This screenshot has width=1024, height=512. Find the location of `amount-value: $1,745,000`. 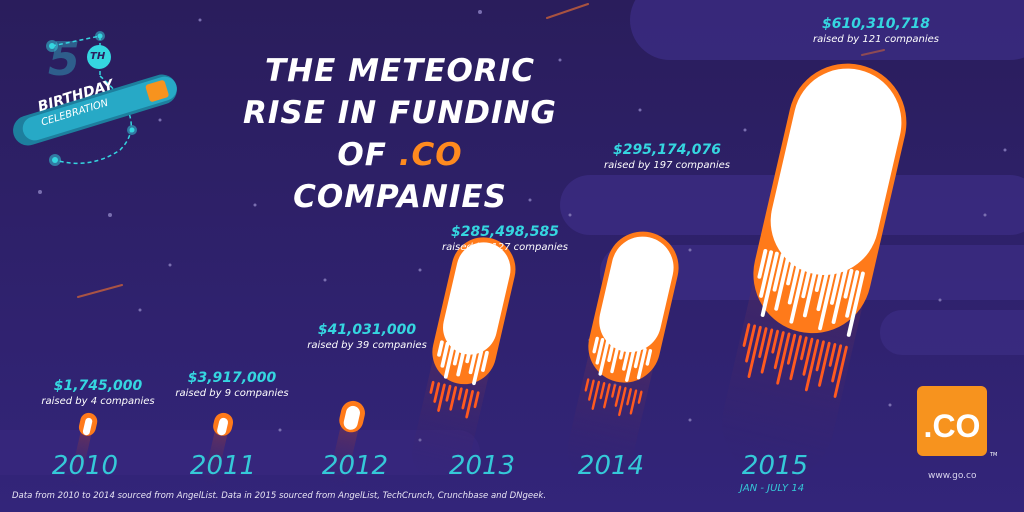

amount-value: $1,745,000 is located at coordinates (98, 386).